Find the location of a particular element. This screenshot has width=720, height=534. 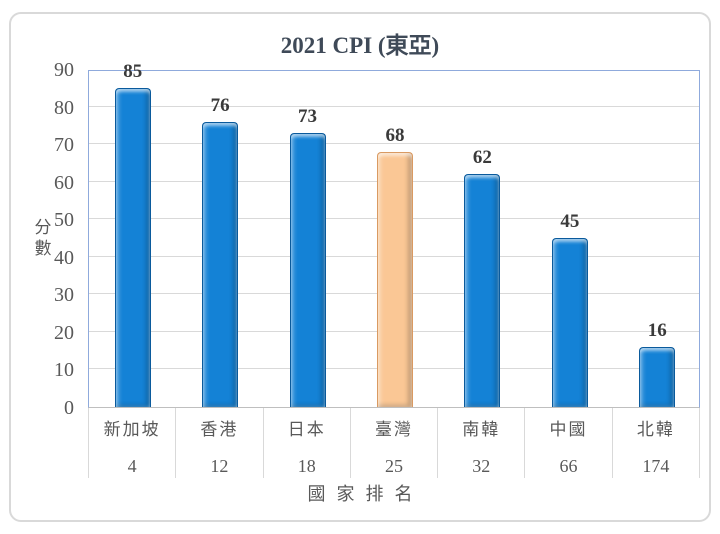

category-rank-label: 18 is located at coordinates (306, 466).